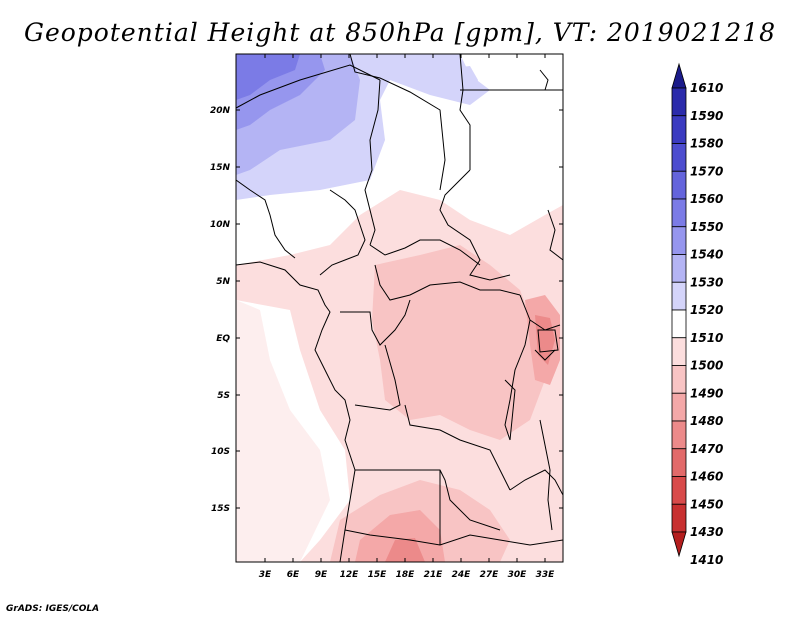  What do you see at coordinates (308, 86) in the screenshot?
I see `border-algeria-niger` at bounding box center [308, 86].